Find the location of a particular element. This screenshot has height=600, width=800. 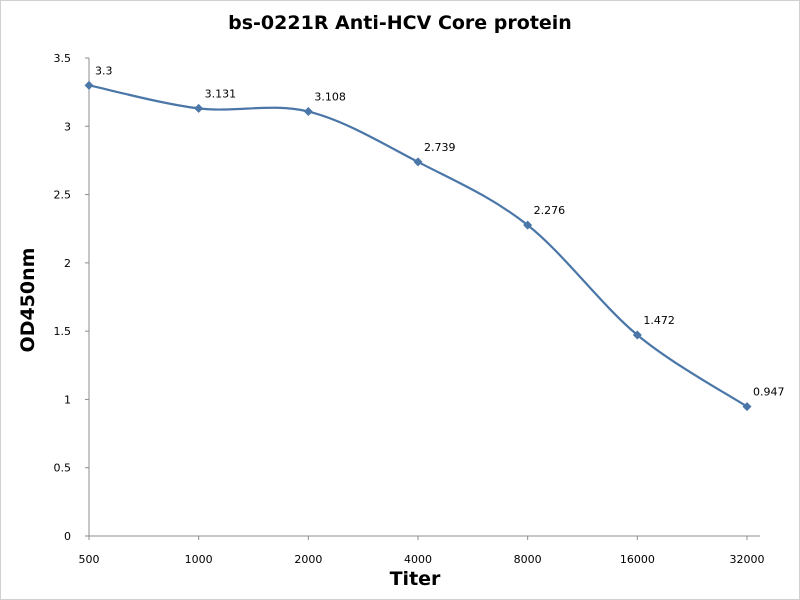

y-tick-label: 3 is located at coordinates (67, 126).